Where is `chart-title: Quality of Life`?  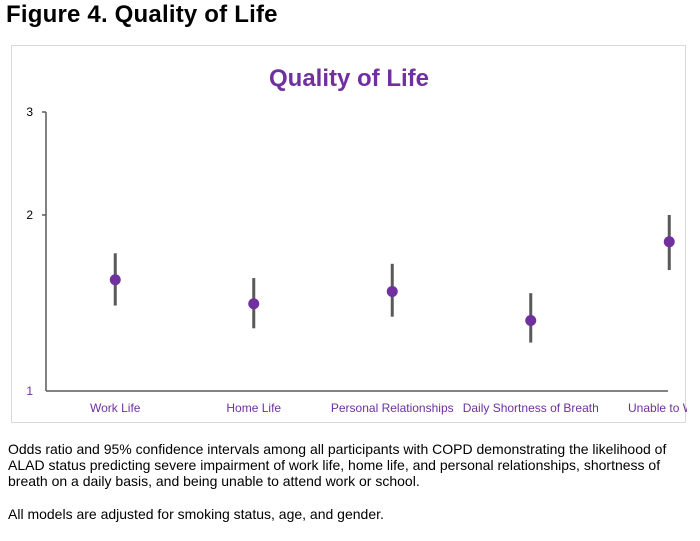 chart-title: Quality of Life is located at coordinates (349, 78).